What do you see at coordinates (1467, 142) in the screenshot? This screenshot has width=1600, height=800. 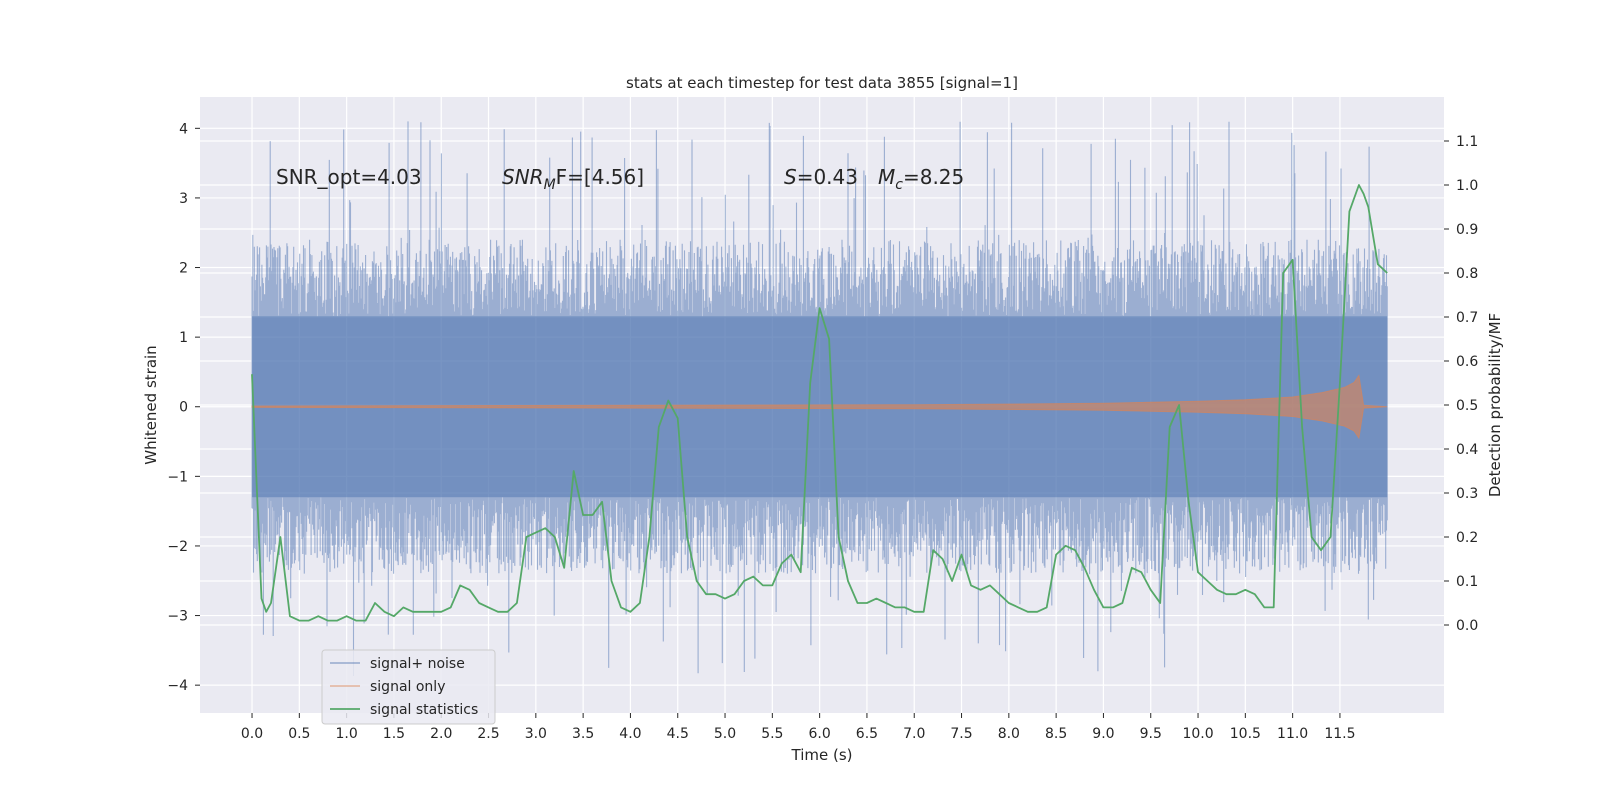 I see `y-right-tick-label: 1.1` at bounding box center [1467, 142].